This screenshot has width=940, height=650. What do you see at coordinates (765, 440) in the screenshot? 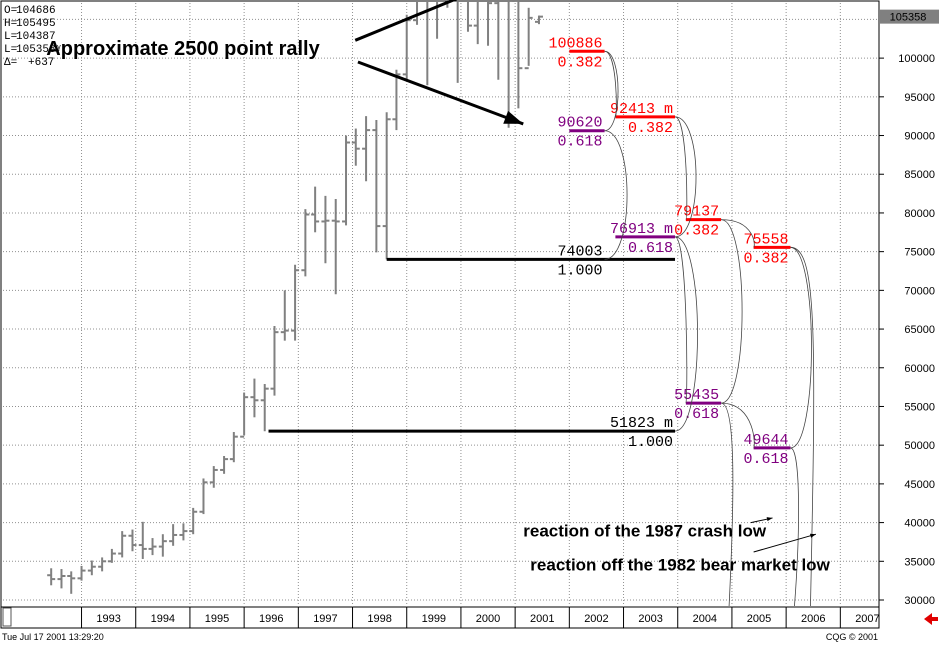
I see `fib-level-value: 49644` at bounding box center [765, 440].